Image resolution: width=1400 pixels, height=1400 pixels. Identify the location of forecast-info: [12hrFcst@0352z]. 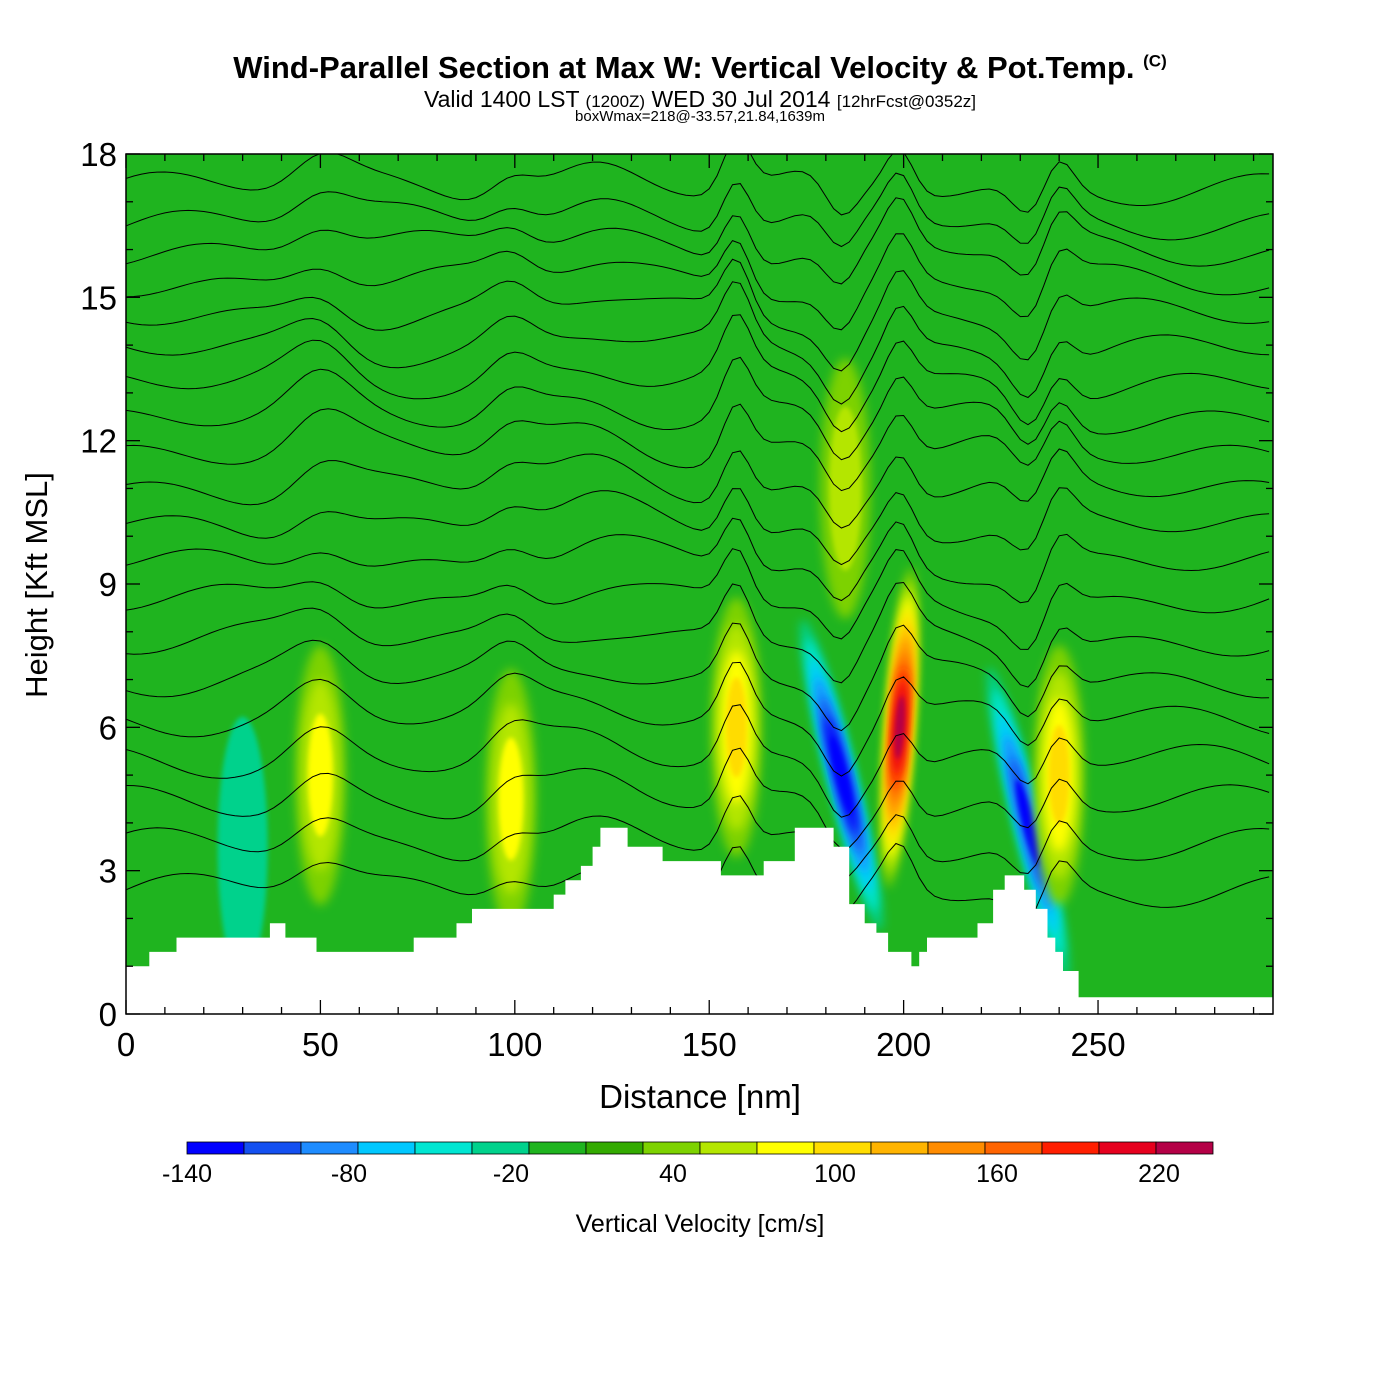
(906, 101).